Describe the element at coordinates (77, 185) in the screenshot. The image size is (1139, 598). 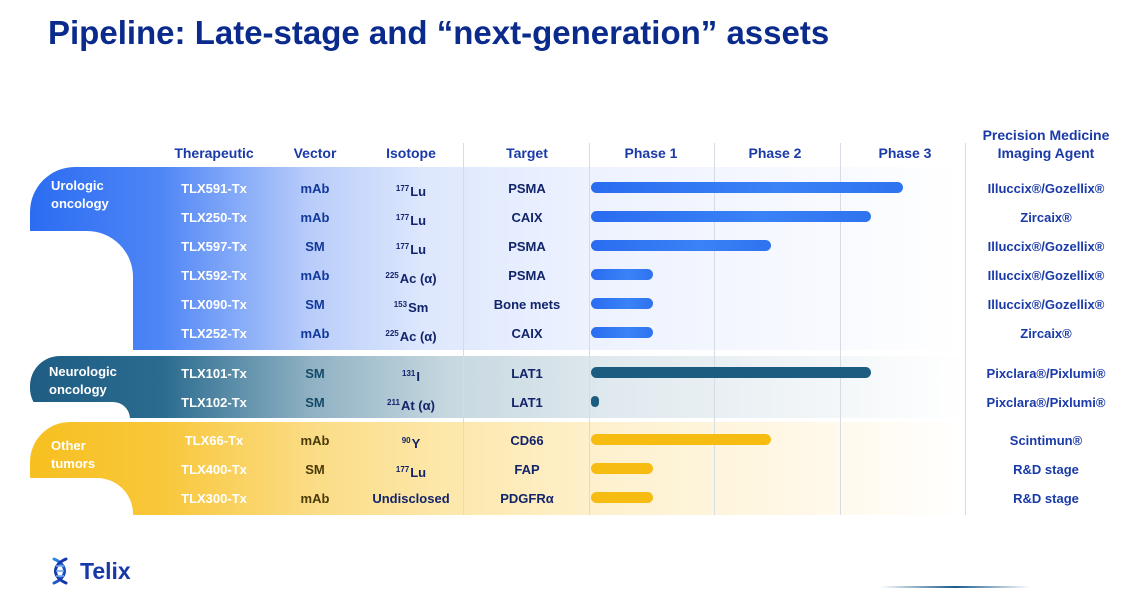
I see `group-label-line1: Urologic` at that location.